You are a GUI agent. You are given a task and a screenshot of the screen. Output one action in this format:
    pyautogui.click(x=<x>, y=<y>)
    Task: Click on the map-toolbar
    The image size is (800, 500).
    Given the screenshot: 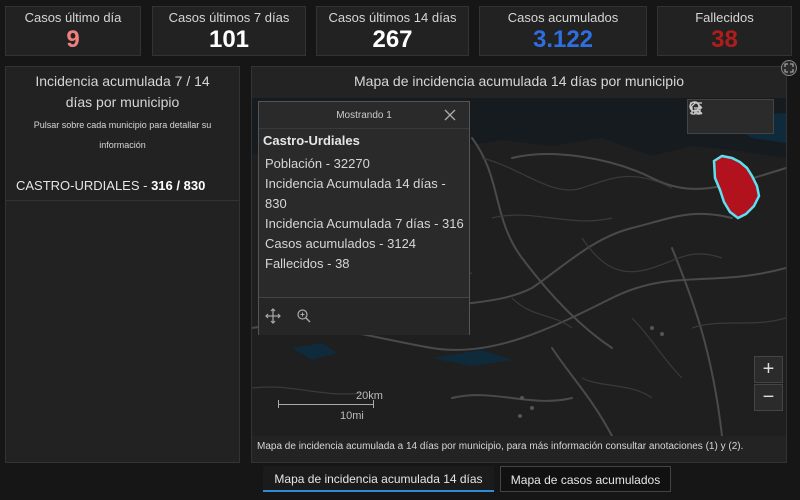 What is the action you would take?
    pyautogui.click(x=730, y=116)
    